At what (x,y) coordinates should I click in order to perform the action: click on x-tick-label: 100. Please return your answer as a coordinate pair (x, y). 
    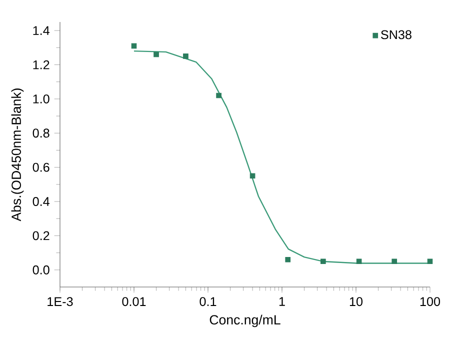
    Looking at the image, I should click on (430, 301).